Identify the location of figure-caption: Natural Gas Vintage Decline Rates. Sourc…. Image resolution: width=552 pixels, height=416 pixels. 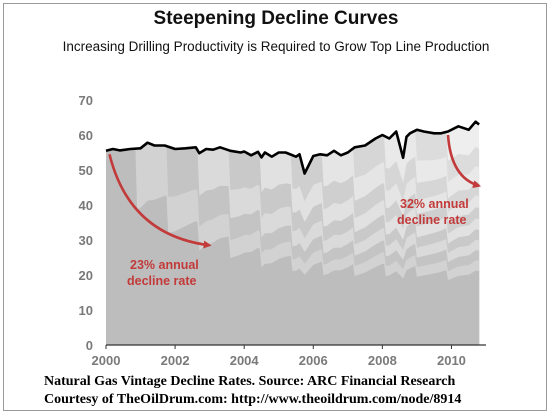
(294, 391).